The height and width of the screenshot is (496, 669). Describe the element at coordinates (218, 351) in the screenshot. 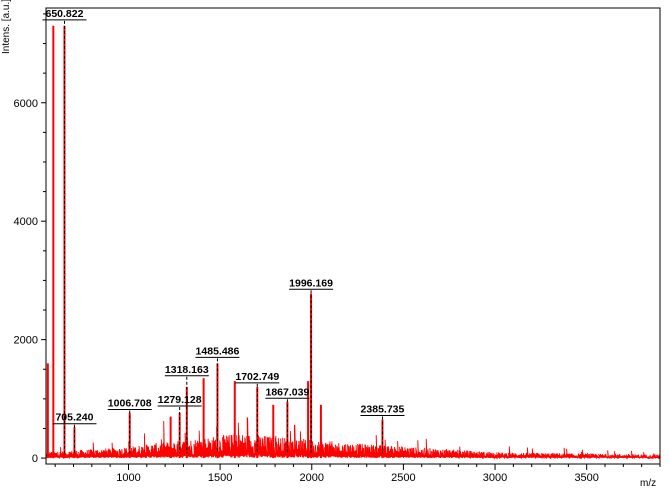

I see `peak-label: 1485.486` at that location.